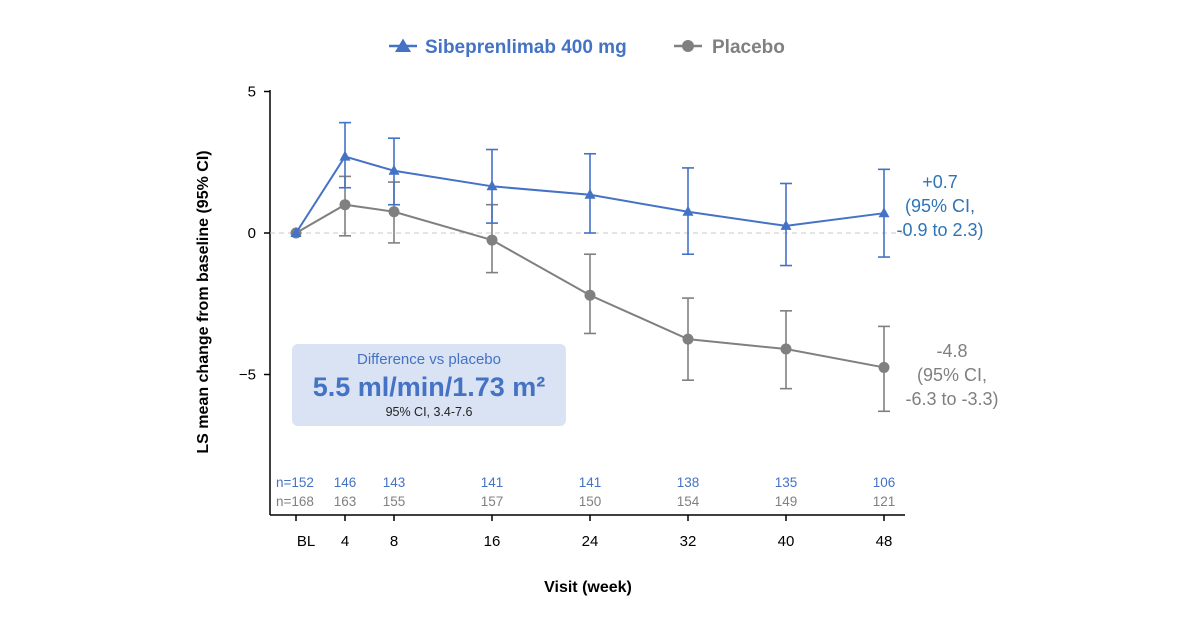 The width and height of the screenshot is (1200, 630). What do you see at coordinates (295, 501) in the screenshot?
I see `n-row-label: n=168` at bounding box center [295, 501].